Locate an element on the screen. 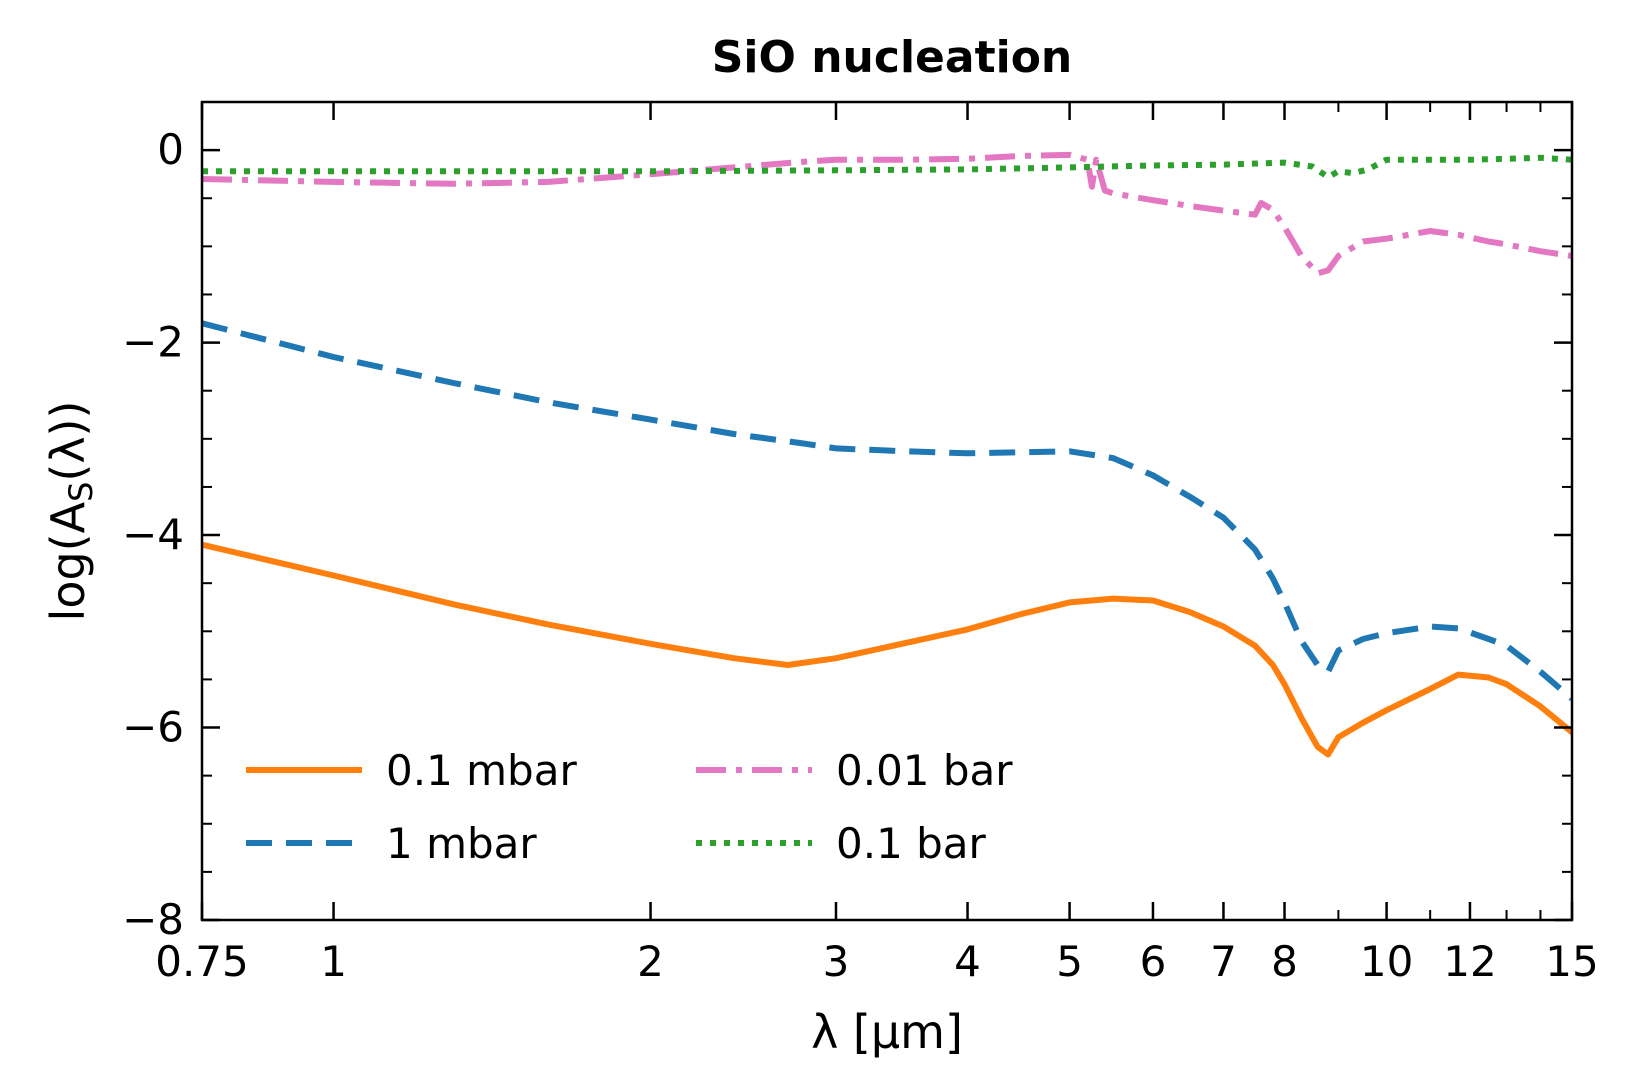 The height and width of the screenshot is (1092, 1628). x-tick-label: 12 is located at coordinates (1469, 961).